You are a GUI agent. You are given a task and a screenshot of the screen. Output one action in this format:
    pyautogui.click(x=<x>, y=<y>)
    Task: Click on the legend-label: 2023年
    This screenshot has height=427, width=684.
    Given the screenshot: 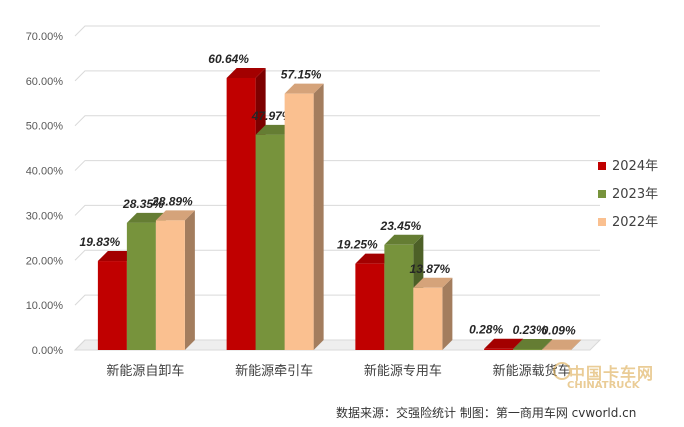 What is the action you would take?
    pyautogui.click(x=635, y=194)
    